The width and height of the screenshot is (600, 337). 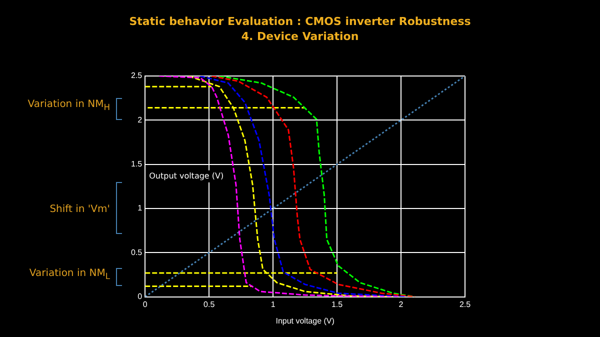 I want to click on x-tick-label: 1, so click(x=273, y=304).